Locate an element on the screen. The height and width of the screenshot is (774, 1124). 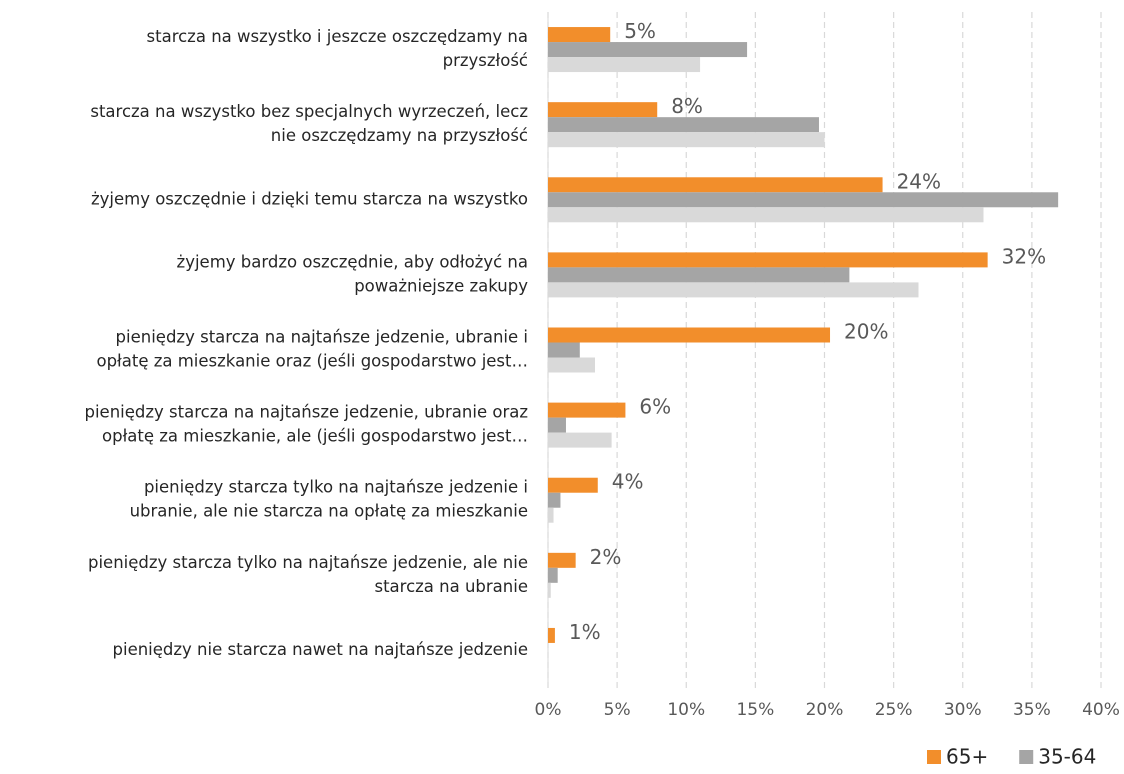
category-label: starcza na ubranie is located at coordinates (451, 586).